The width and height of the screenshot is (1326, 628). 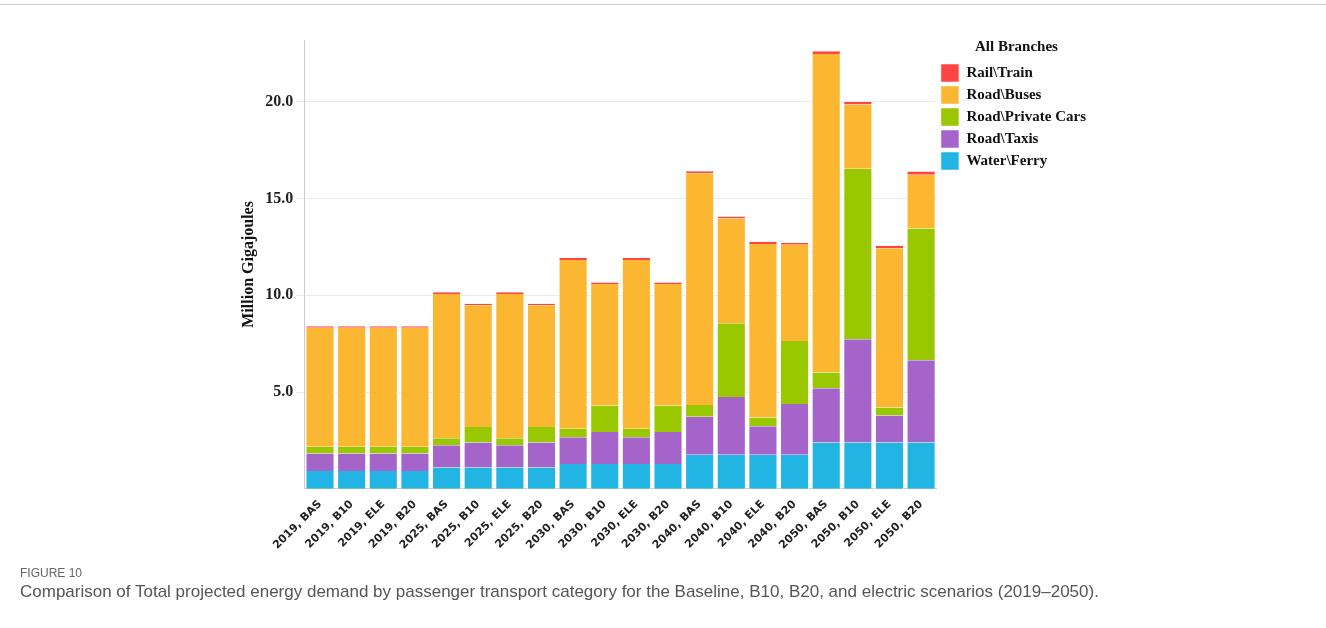 I want to click on legend-label: Rail\Train, so click(x=1000, y=71).